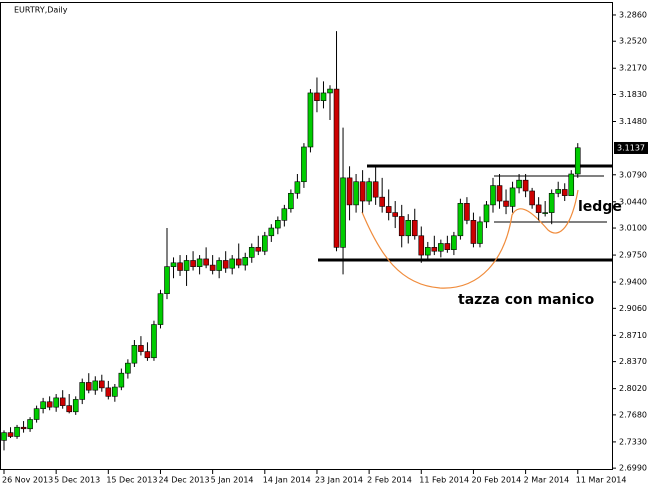 Image resolution: width=650 pixels, height=488 pixels. What do you see at coordinates (339, 480) in the screenshot?
I see `x-tick-label: 23 Jan 2014` at bounding box center [339, 480].